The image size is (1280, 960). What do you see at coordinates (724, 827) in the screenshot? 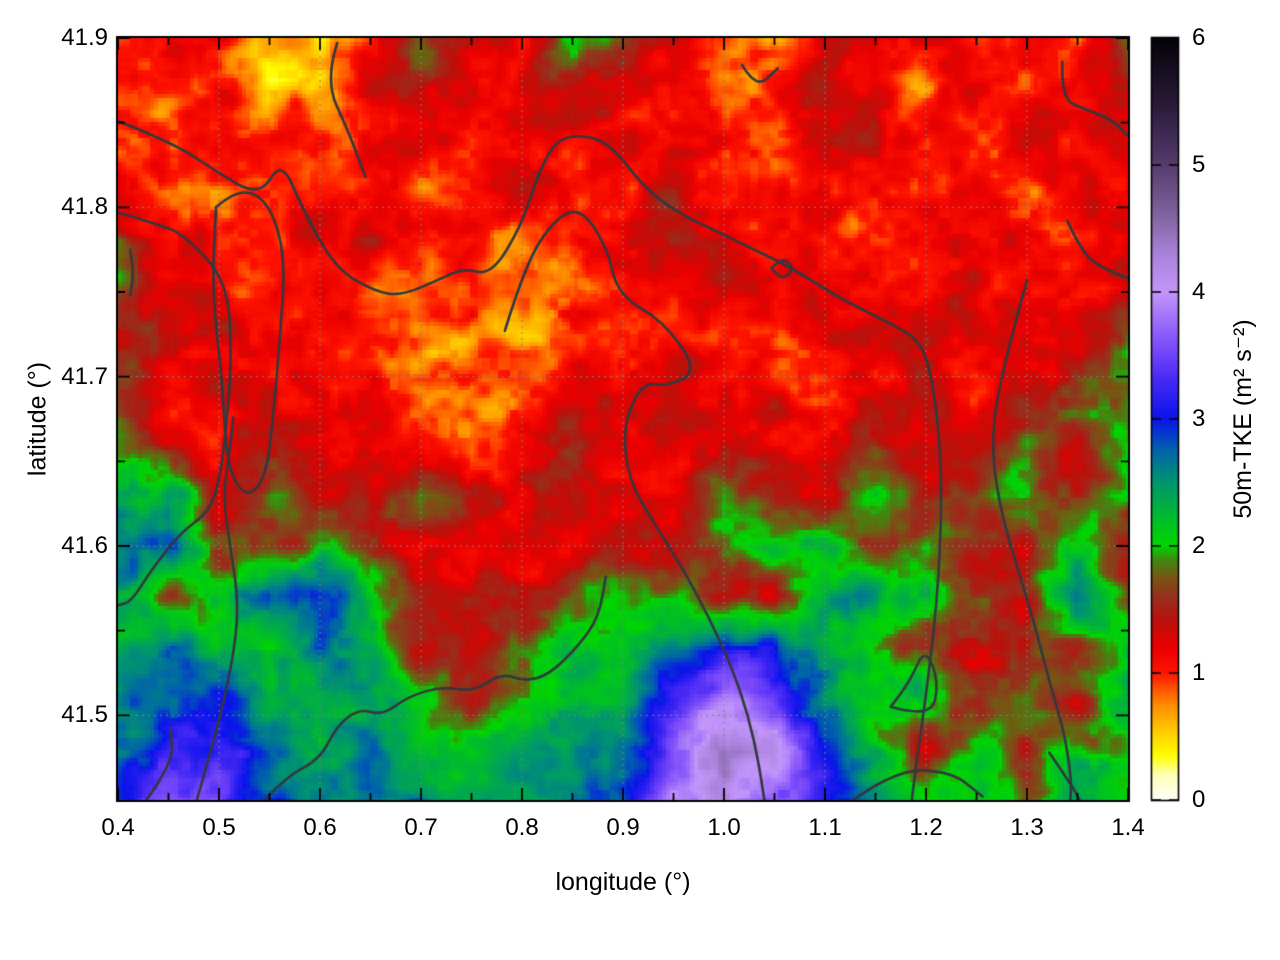
I see `x-tick-label: 1.0` at bounding box center [724, 827].